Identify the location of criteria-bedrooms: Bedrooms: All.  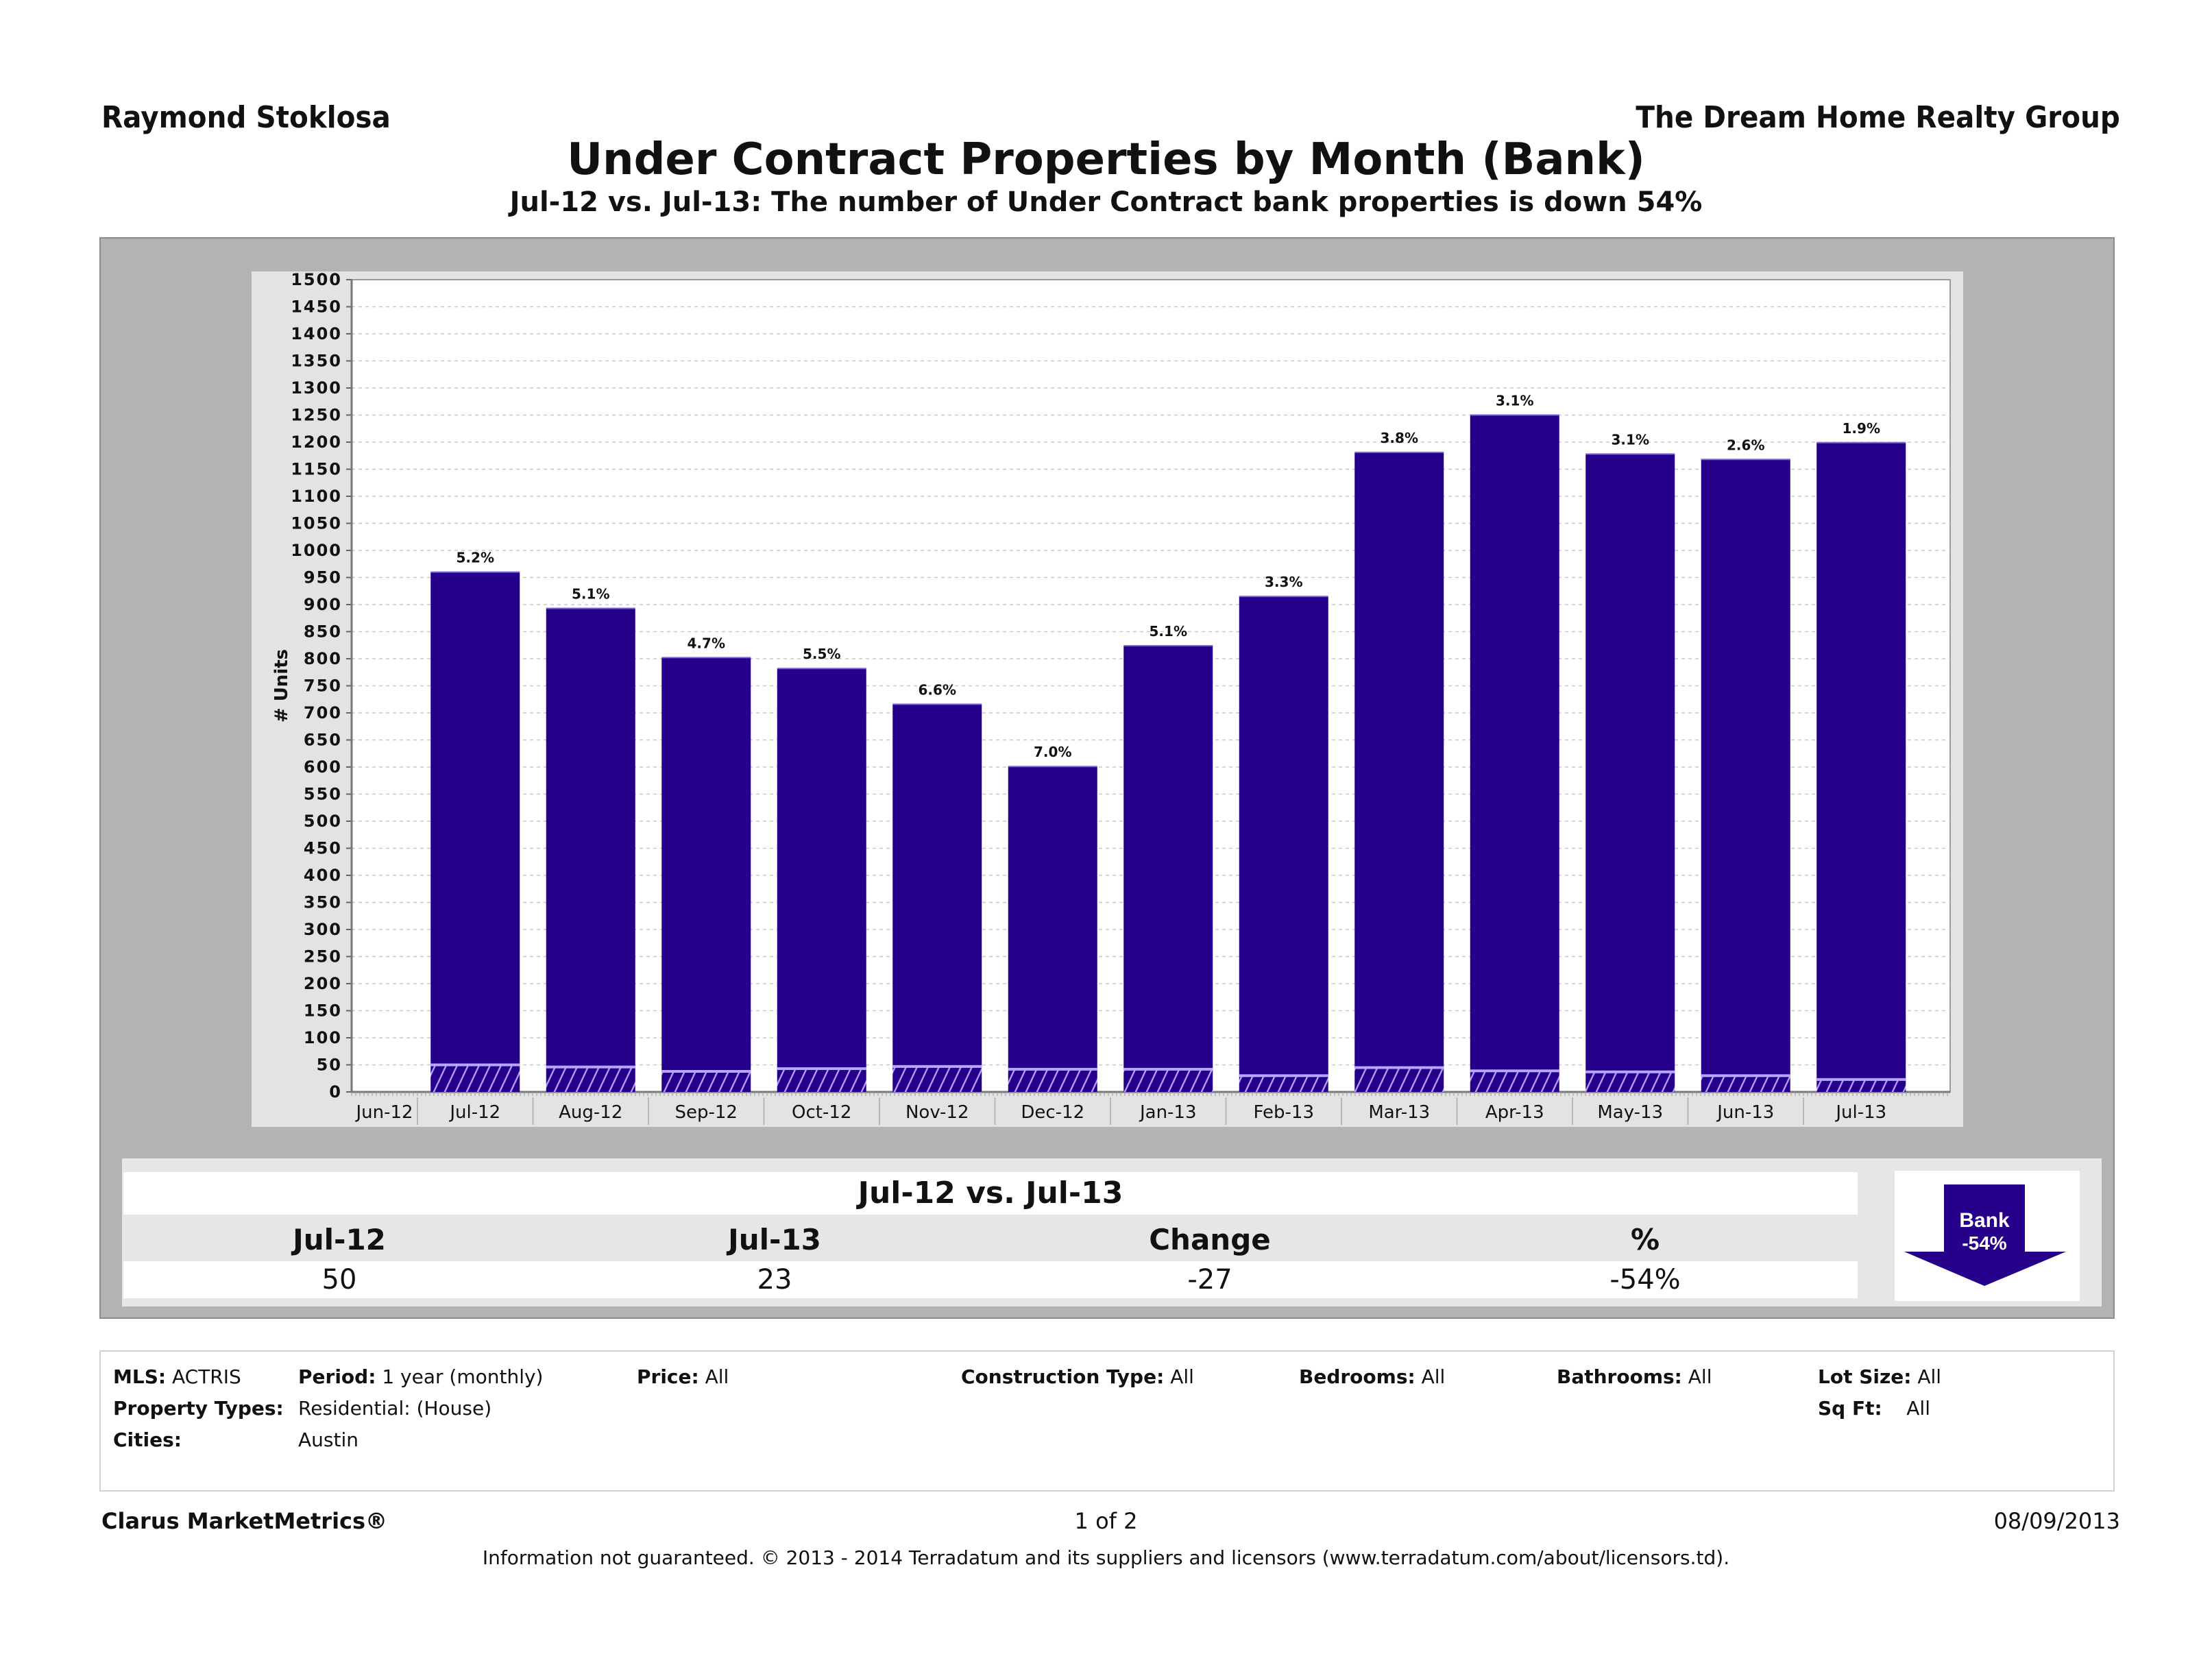
(1372, 1376).